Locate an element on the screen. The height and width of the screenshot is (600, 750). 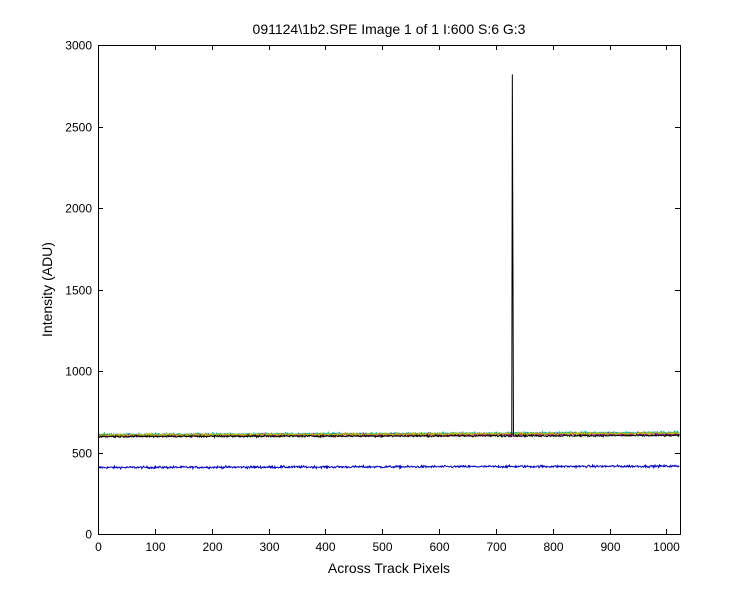
x-tick-label: 100 is located at coordinates (155, 547).